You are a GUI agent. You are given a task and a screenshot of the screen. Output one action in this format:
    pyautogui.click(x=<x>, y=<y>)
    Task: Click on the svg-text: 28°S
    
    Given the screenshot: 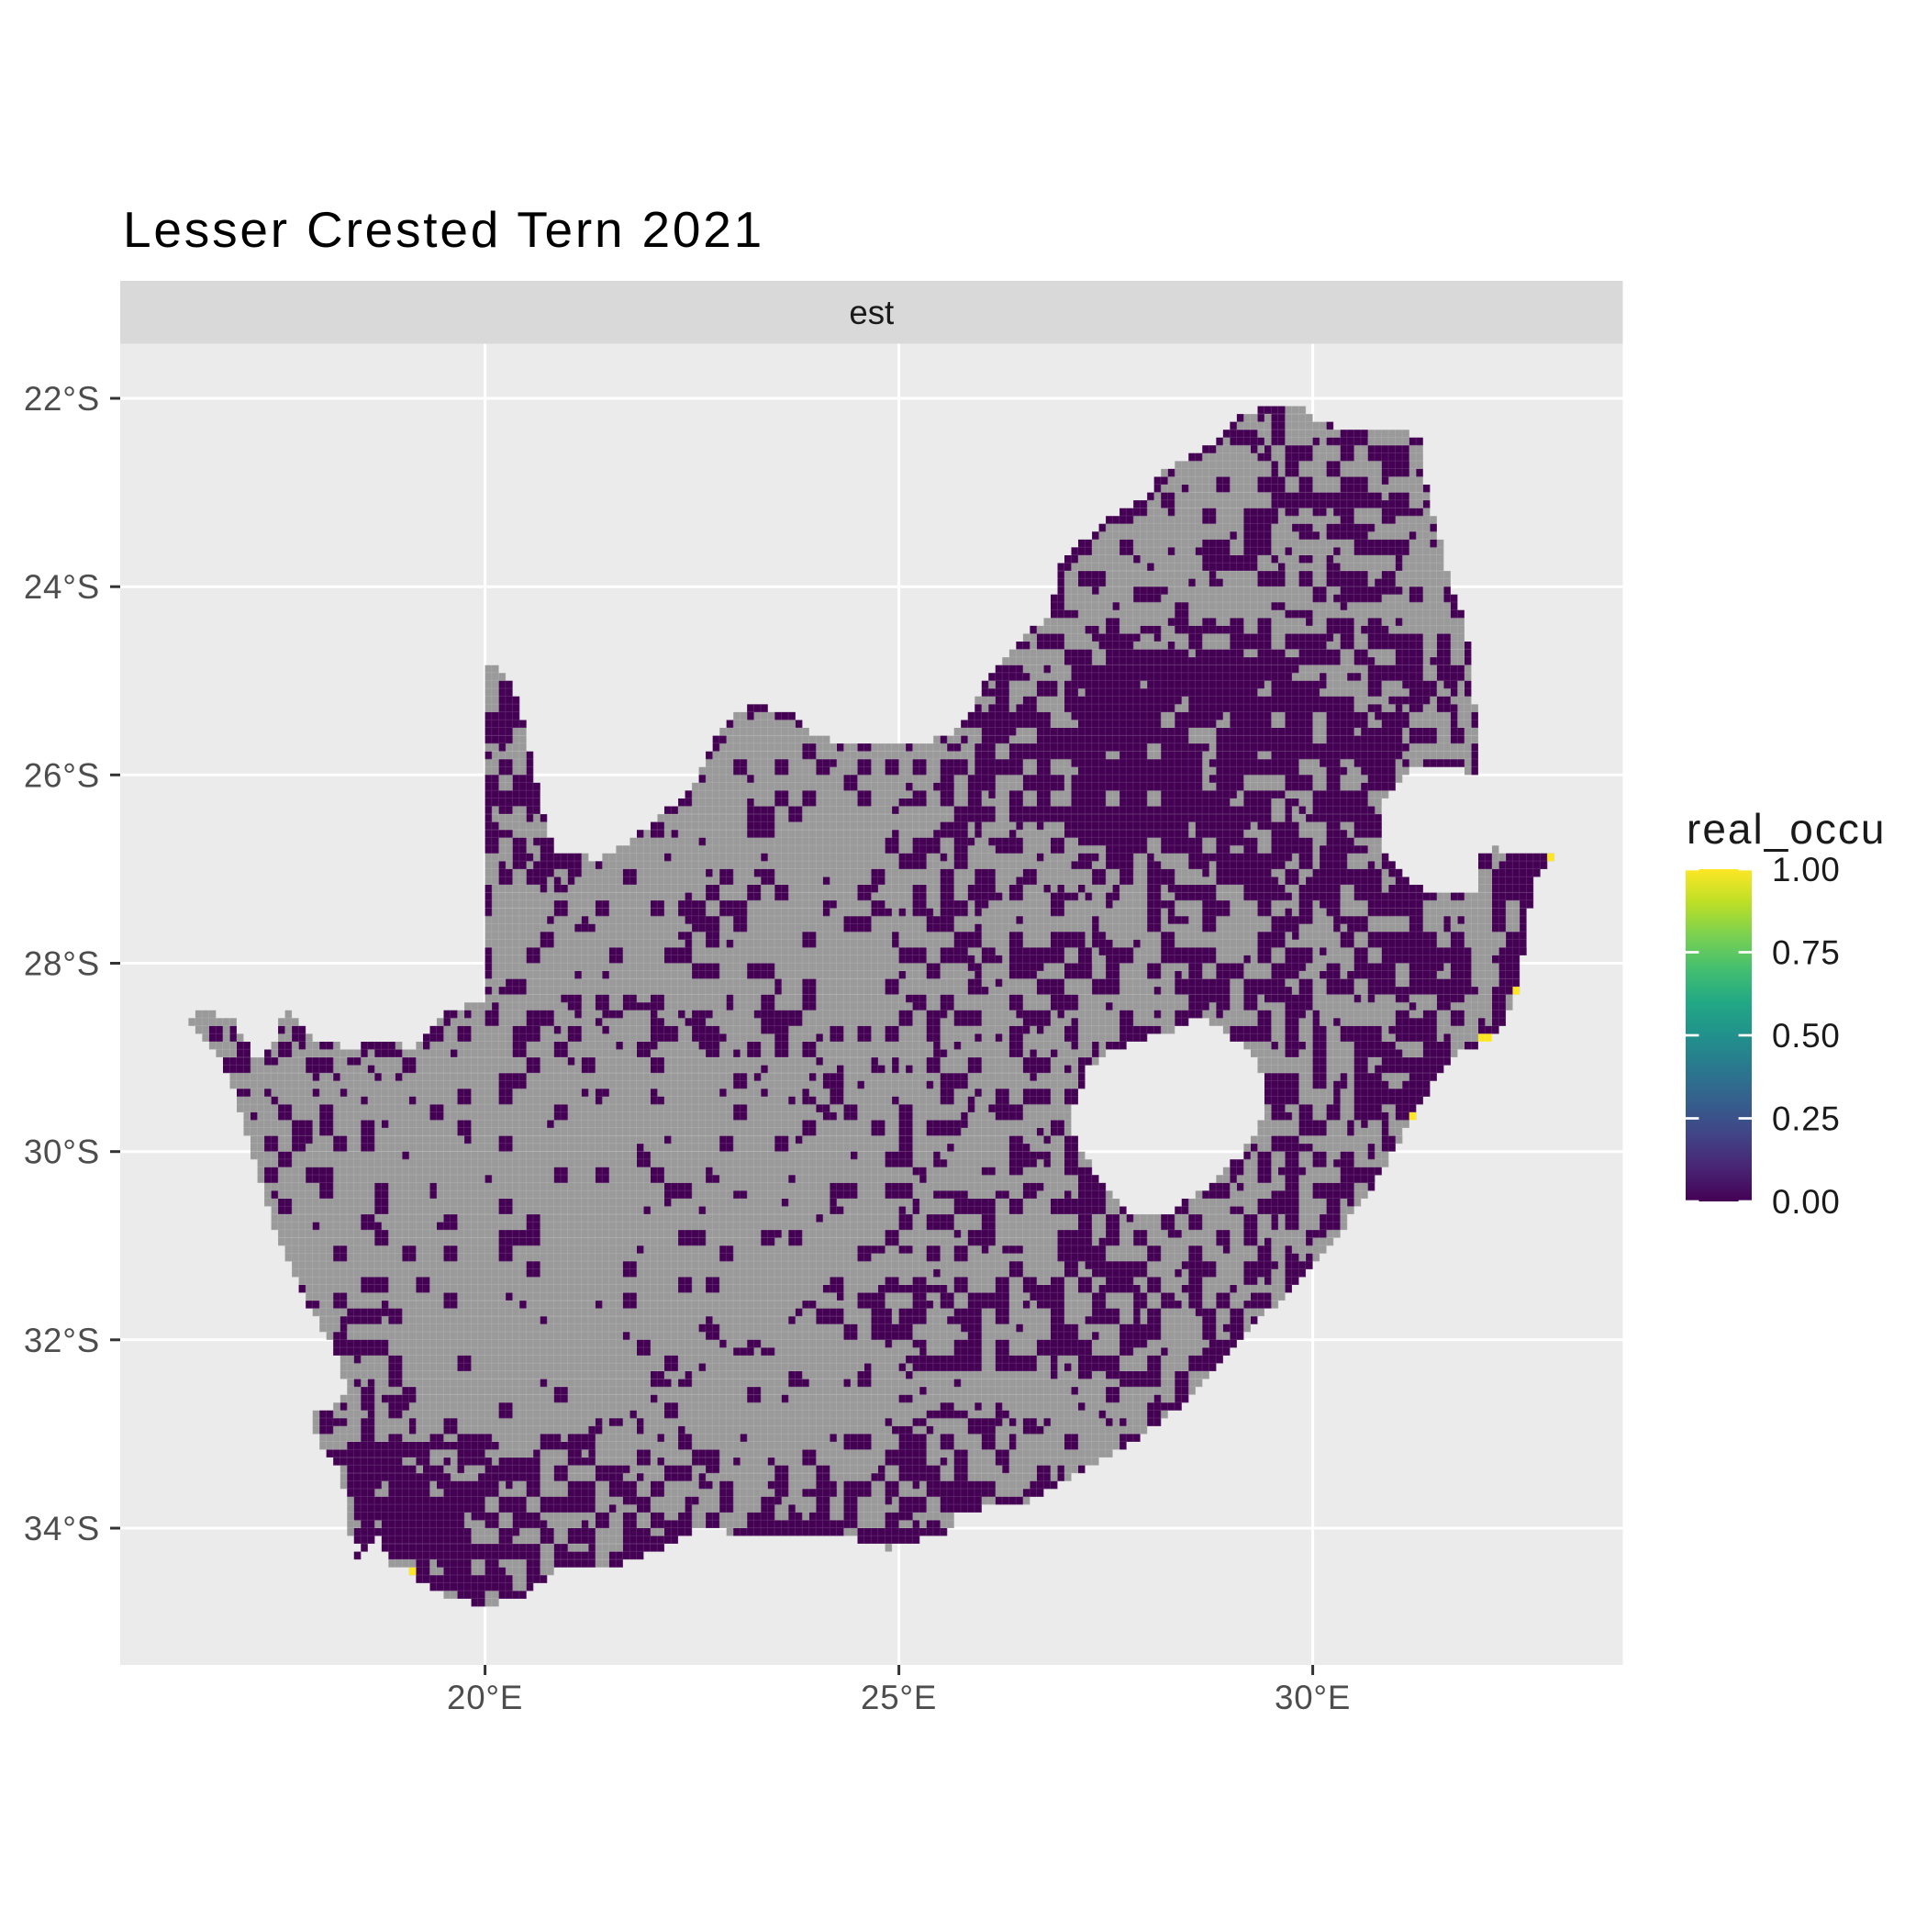 What is the action you would take?
    pyautogui.click(x=62, y=964)
    